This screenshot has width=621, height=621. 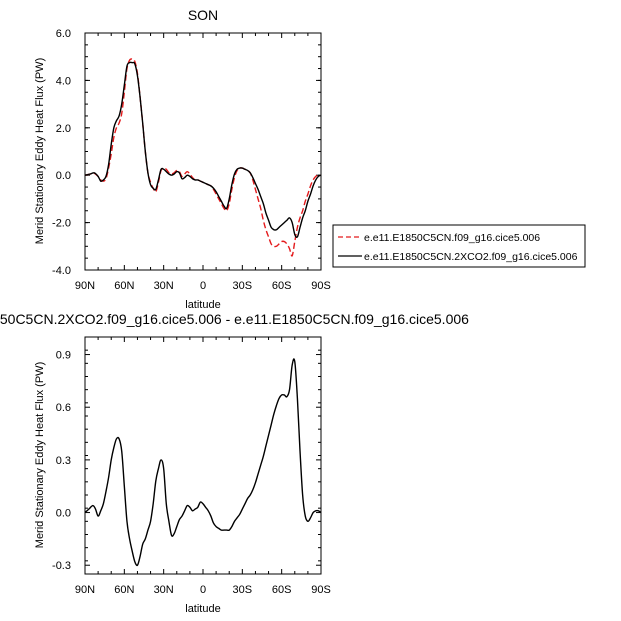 I want to click on y-tick-label: 0.9, so click(x=63, y=356).